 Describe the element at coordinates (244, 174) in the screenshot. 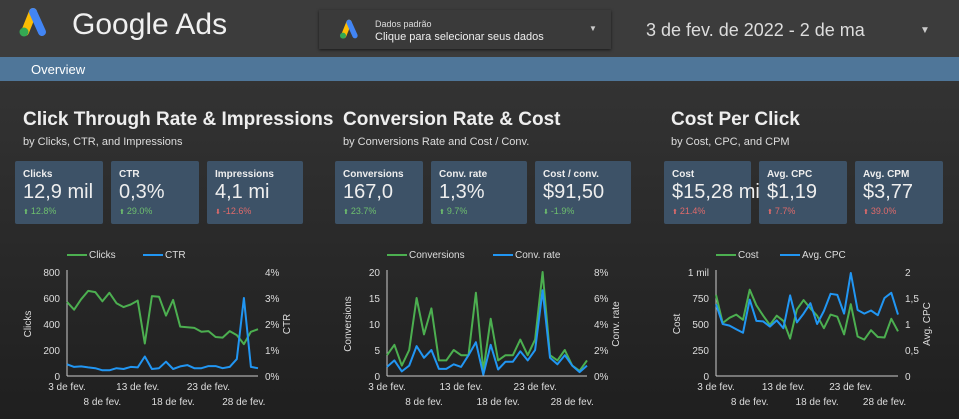

I see `scorecard-label: Impressions` at that location.